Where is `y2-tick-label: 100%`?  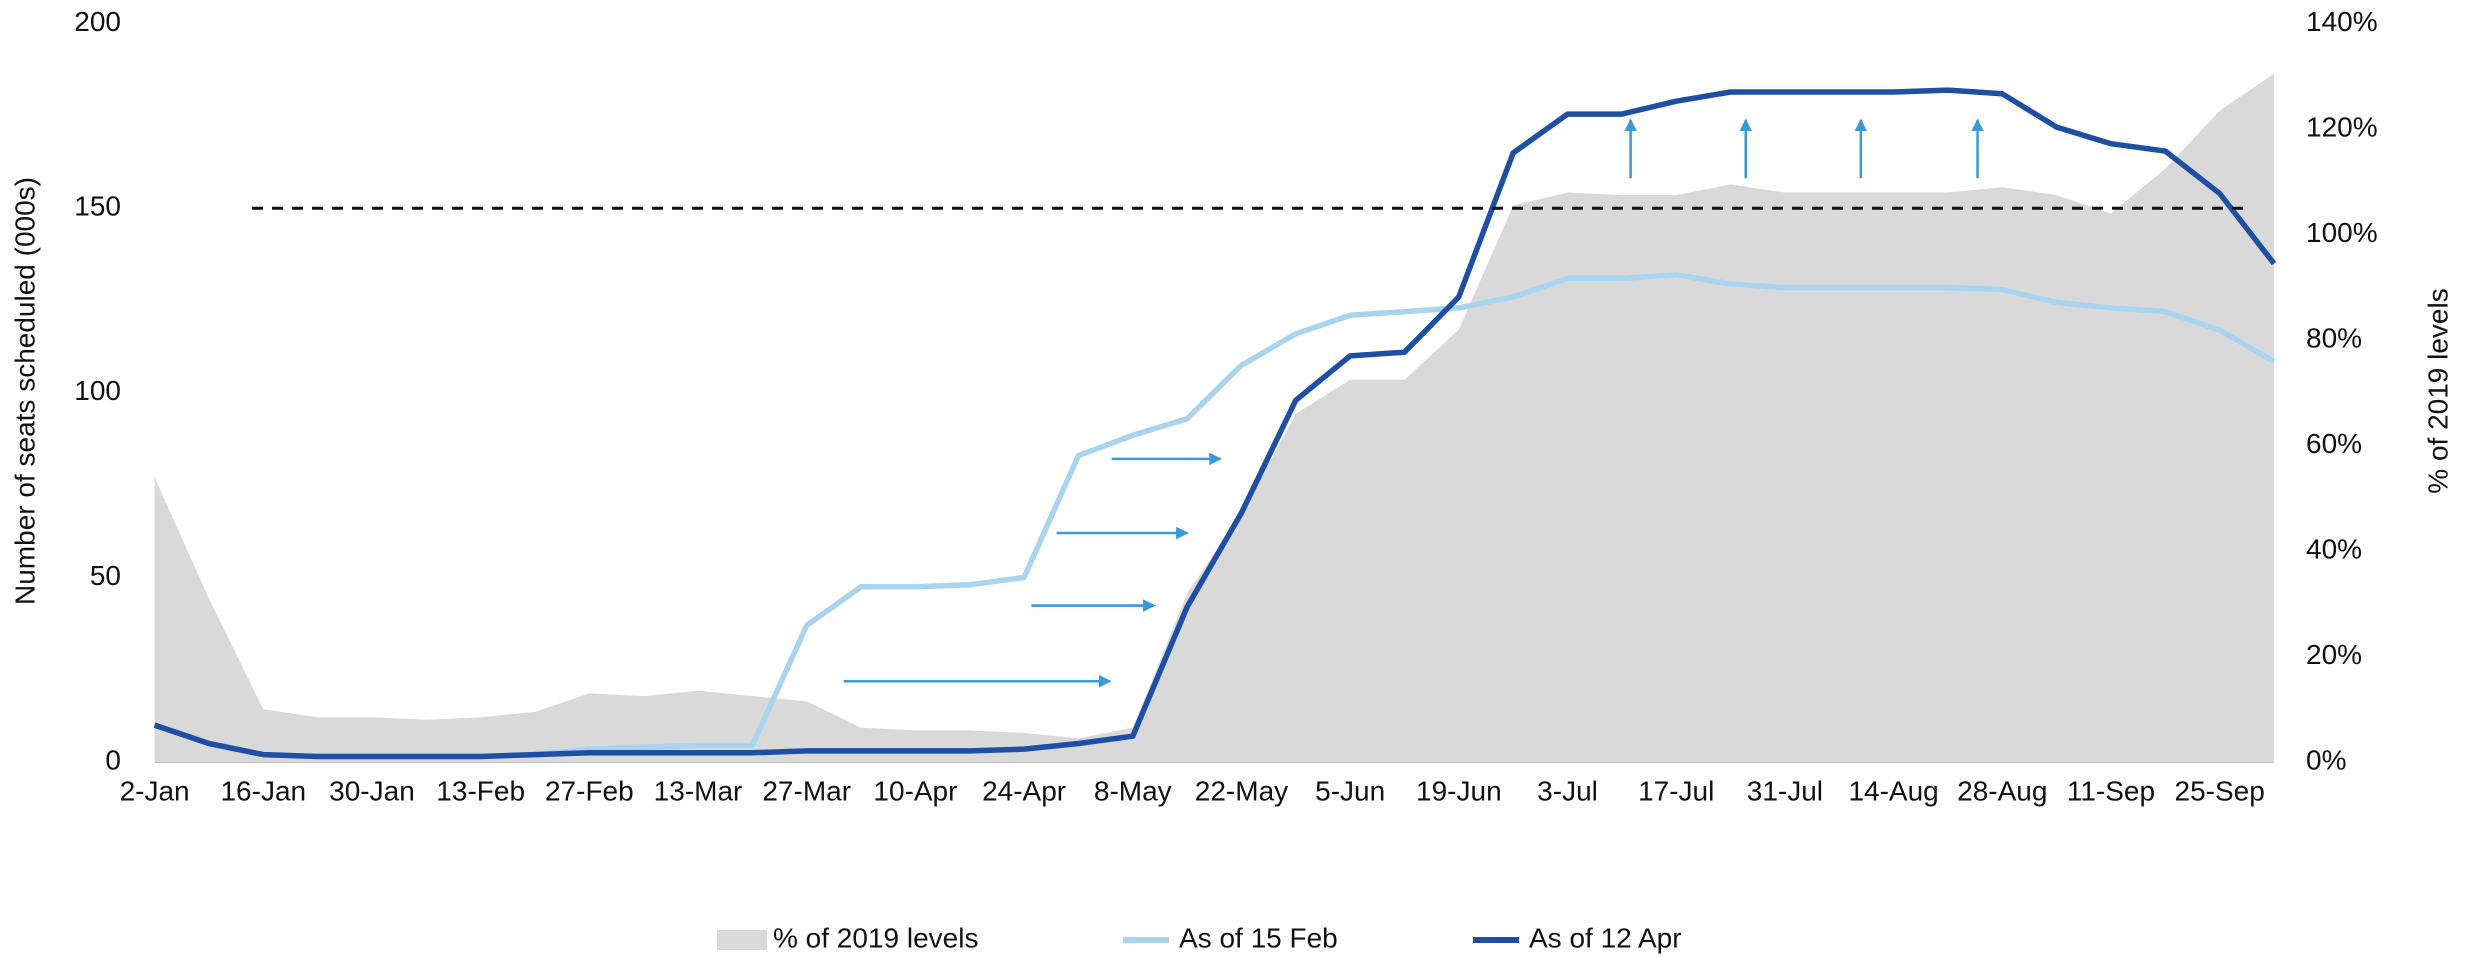 y2-tick-label: 100% is located at coordinates (2342, 232).